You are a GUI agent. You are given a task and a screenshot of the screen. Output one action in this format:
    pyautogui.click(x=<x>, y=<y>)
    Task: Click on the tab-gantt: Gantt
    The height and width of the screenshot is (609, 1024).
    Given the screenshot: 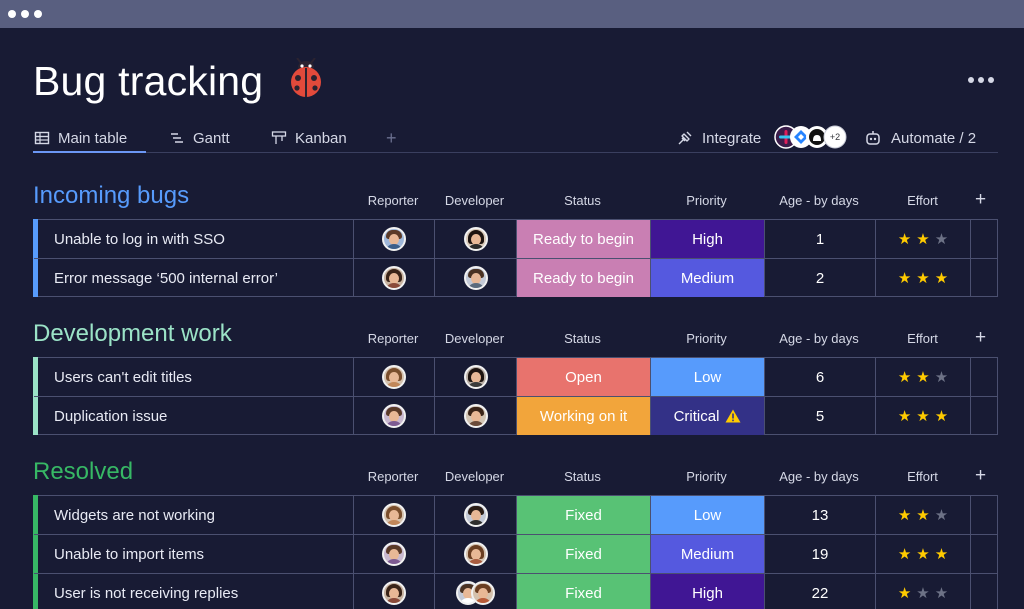 What is the action you would take?
    pyautogui.click(x=199, y=138)
    